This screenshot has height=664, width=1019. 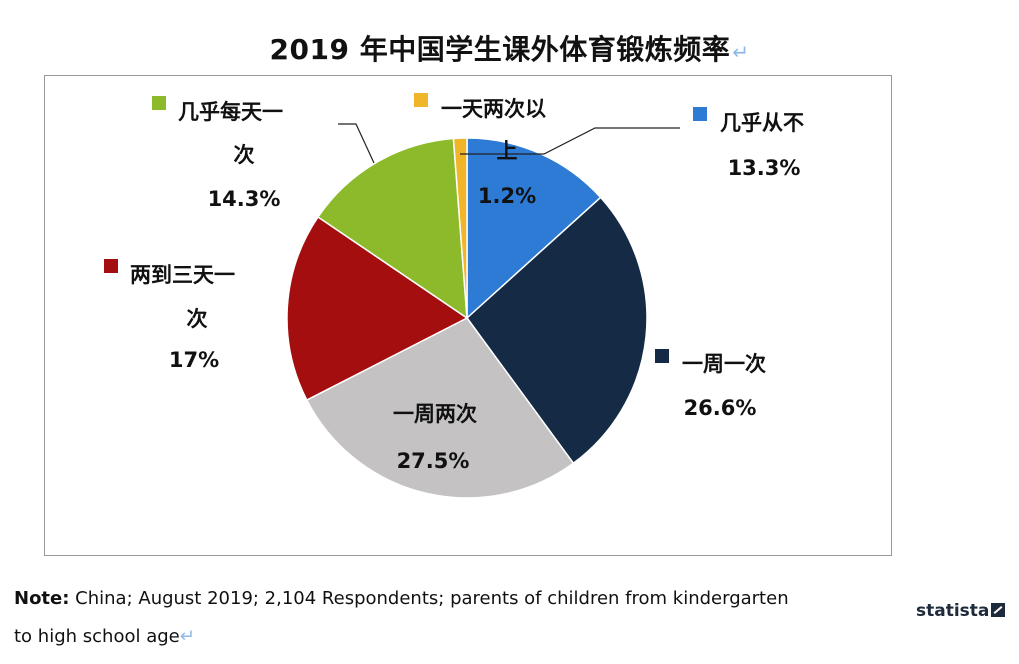 I want to click on slice-label-almost-daily: 几乎每天一 次, so click(x=234, y=133).